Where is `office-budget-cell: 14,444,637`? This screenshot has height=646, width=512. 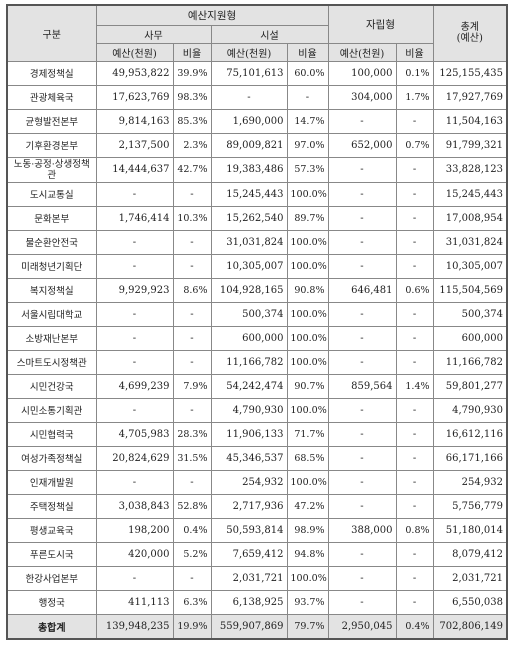 office-budget-cell: 14,444,637 is located at coordinates (134, 169).